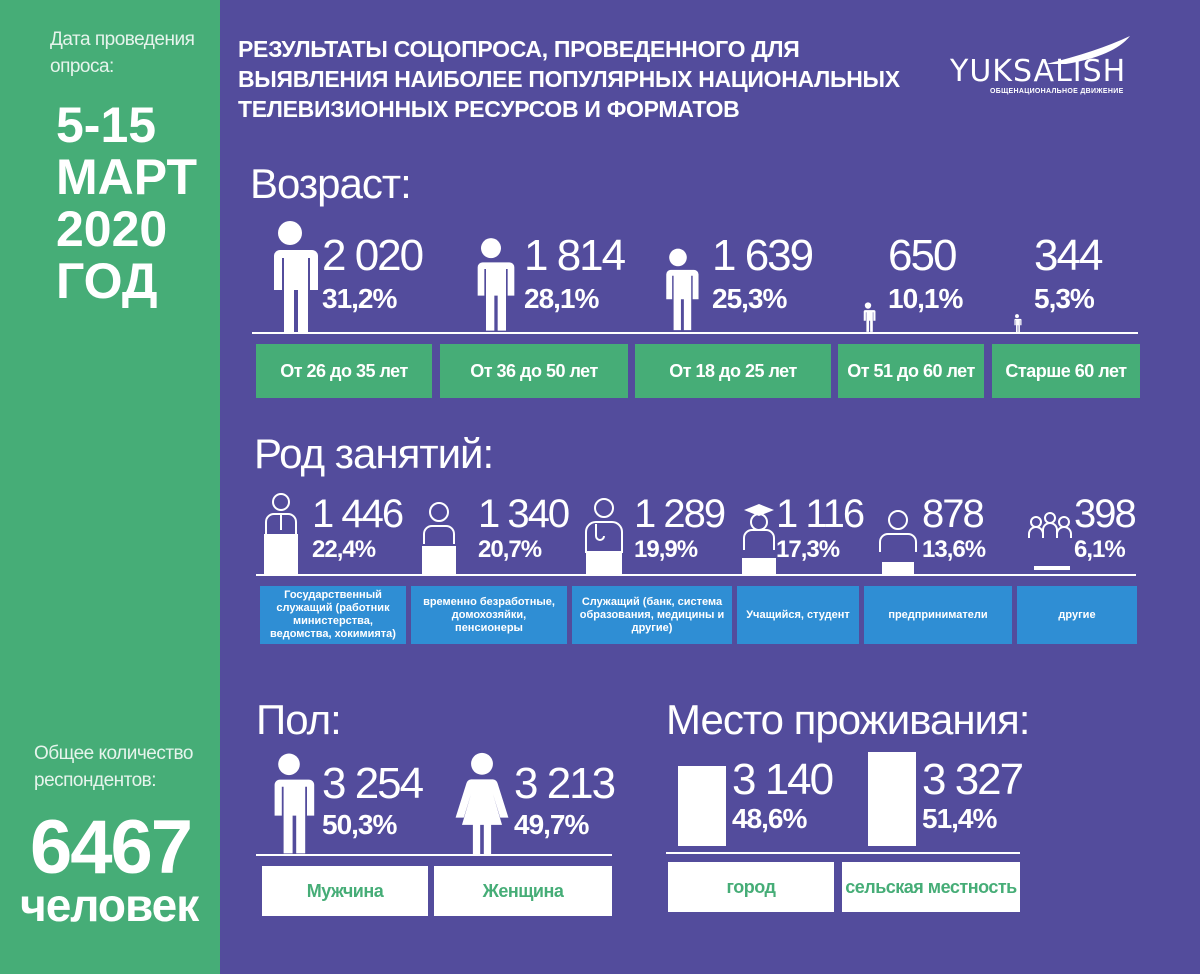 This screenshot has width=1200, height=974. I want to click on age-label-5: Старше 60 лет, so click(1066, 371).